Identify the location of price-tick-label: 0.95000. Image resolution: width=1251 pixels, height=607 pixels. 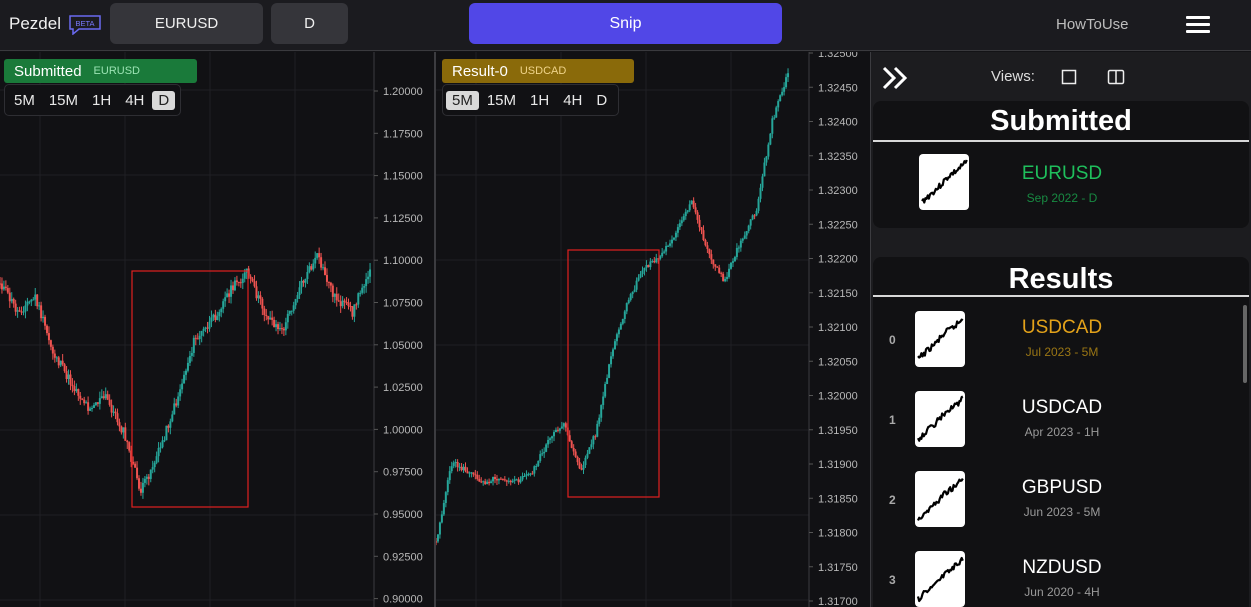
(403, 515).